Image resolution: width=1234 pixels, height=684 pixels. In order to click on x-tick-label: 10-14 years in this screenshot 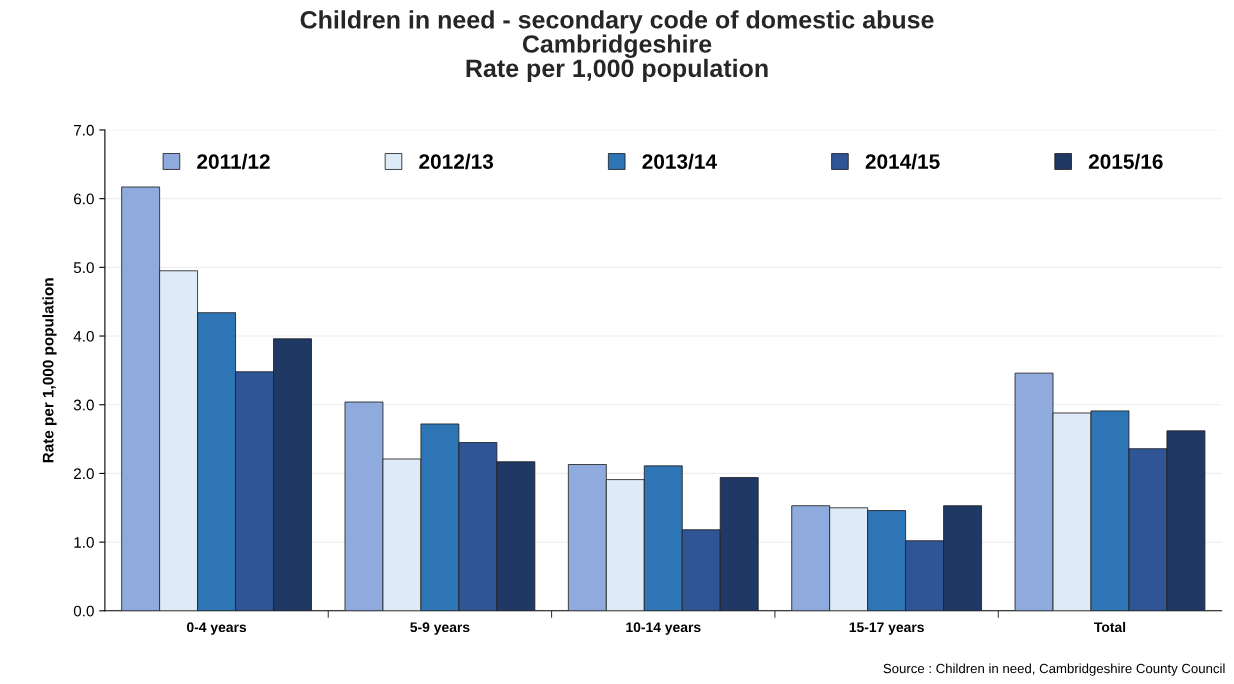, I will do `click(663, 628)`.